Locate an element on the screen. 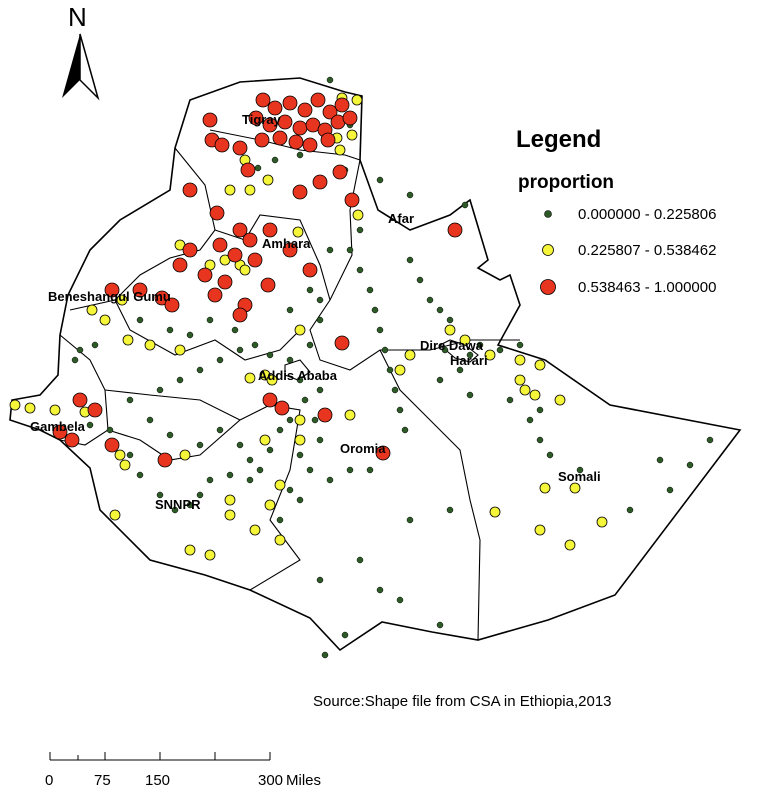 This screenshot has width=765, height=793. region-label: Amhara is located at coordinates (286, 243).